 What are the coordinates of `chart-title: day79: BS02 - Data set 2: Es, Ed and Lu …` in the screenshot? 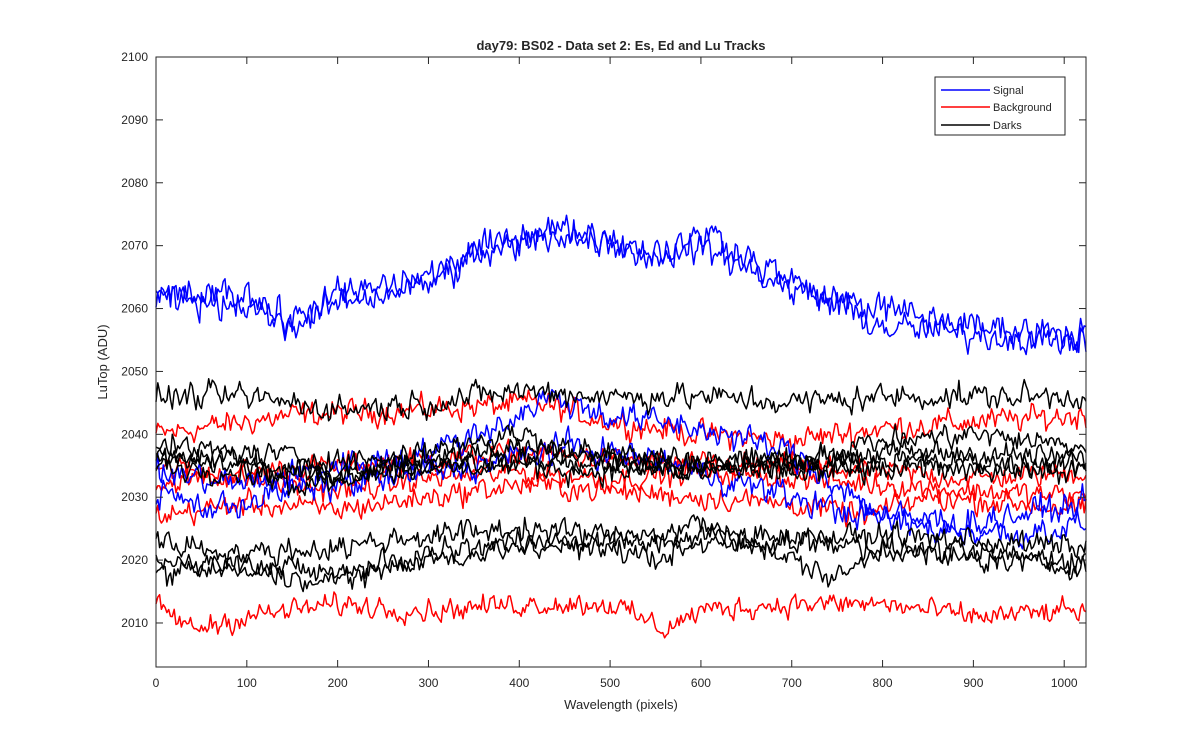 It's located at (620, 45).